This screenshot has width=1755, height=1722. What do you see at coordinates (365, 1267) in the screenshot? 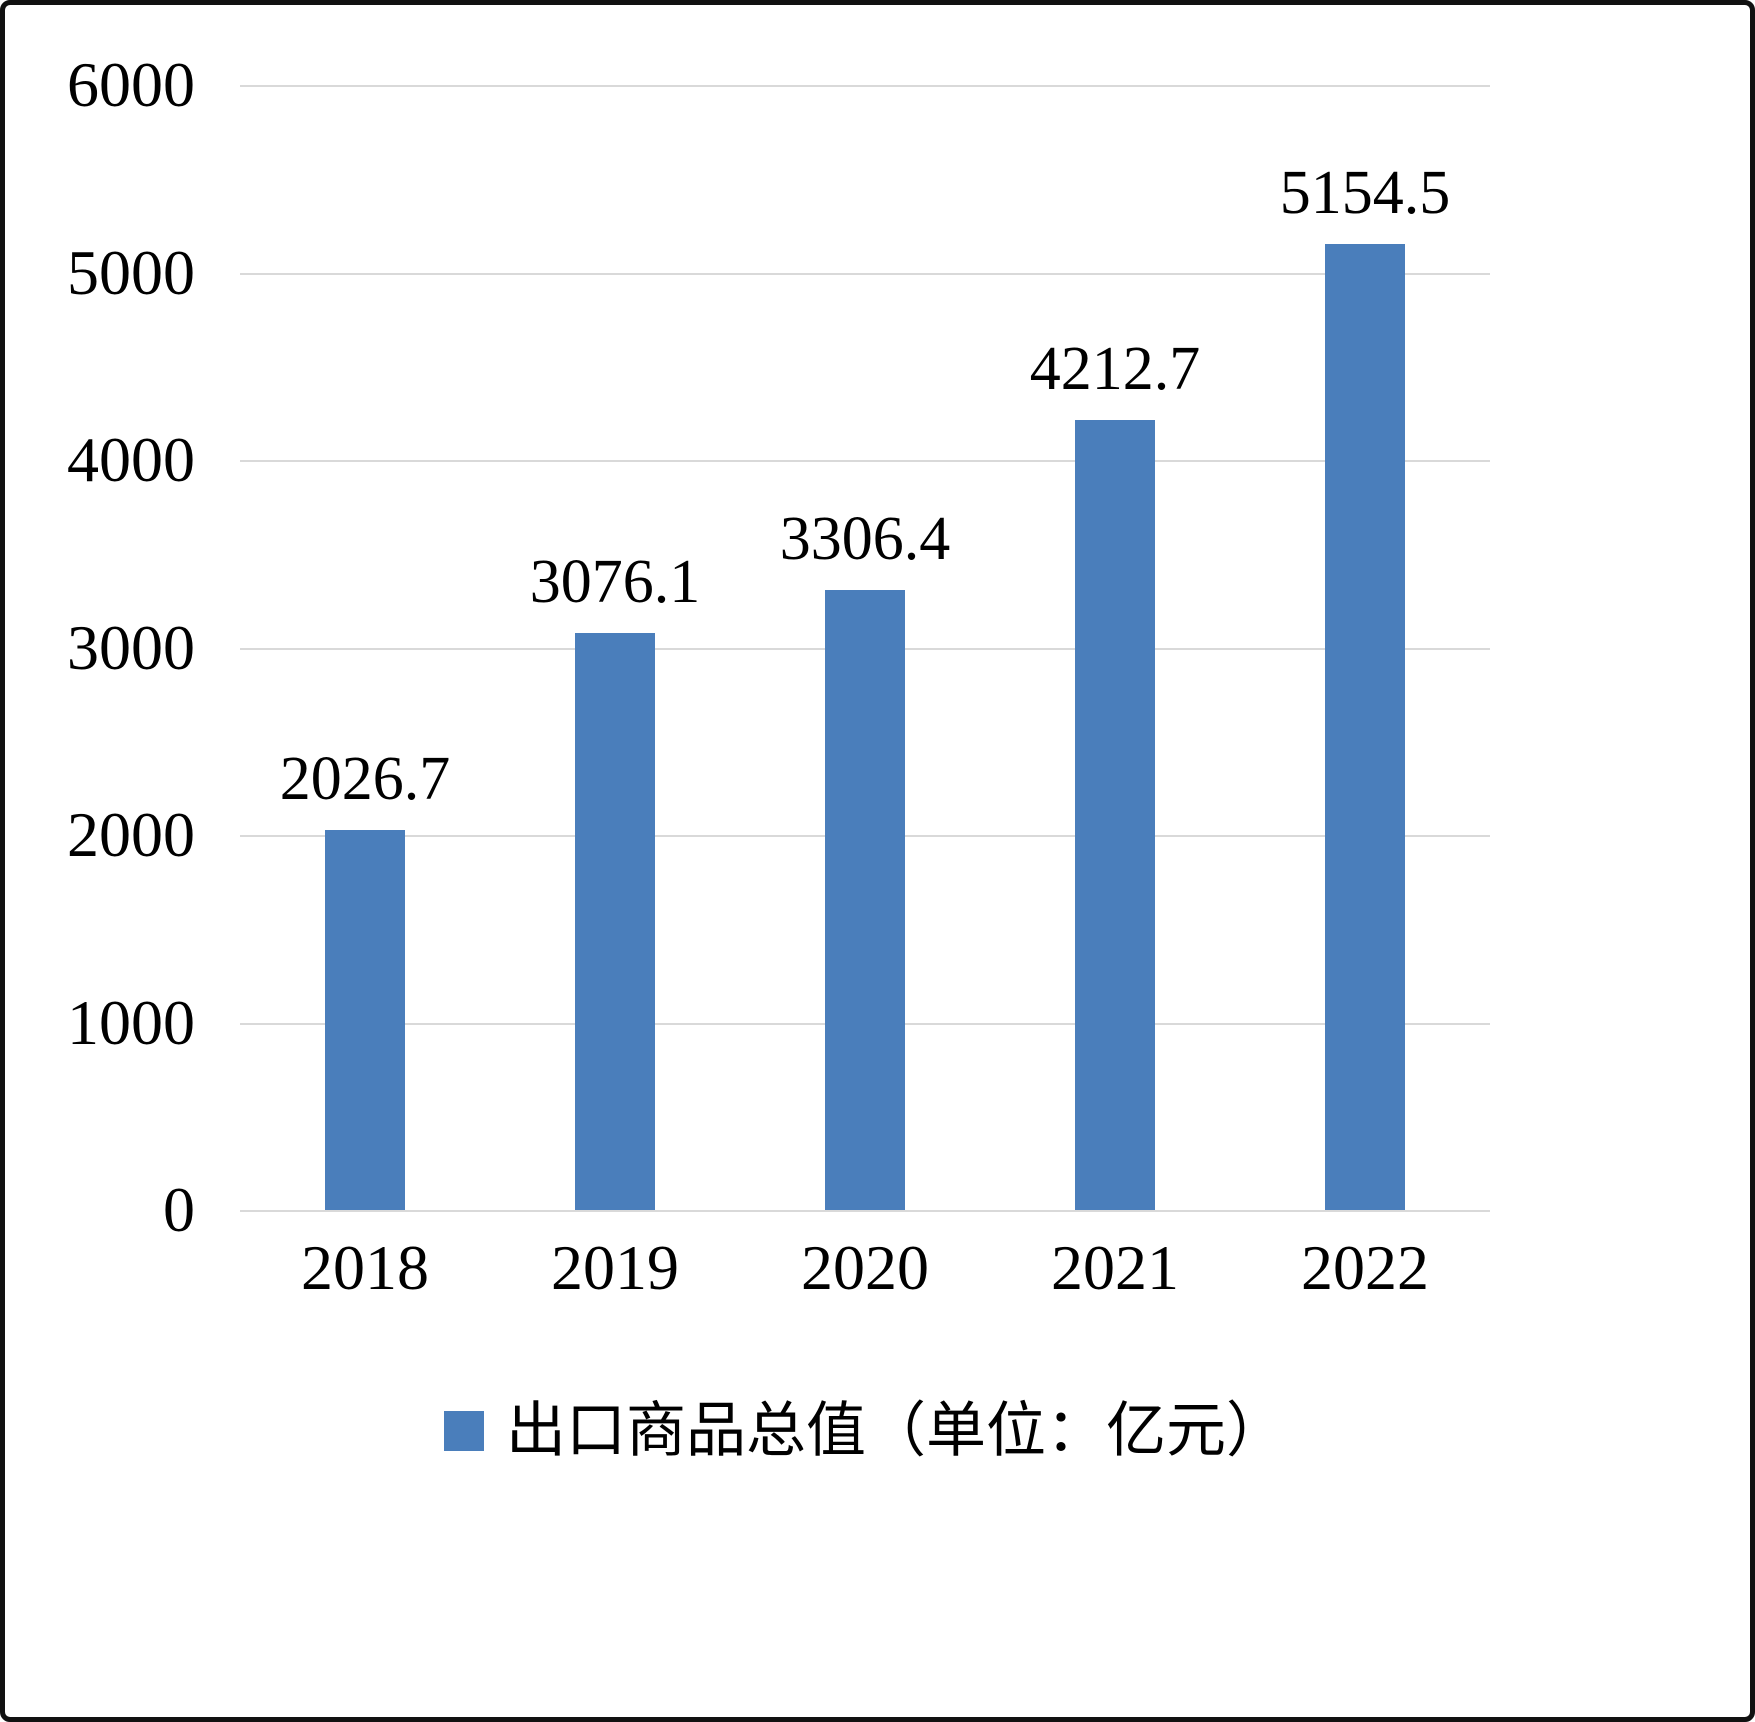
I see `x-tick-label: 2018` at bounding box center [365, 1267].